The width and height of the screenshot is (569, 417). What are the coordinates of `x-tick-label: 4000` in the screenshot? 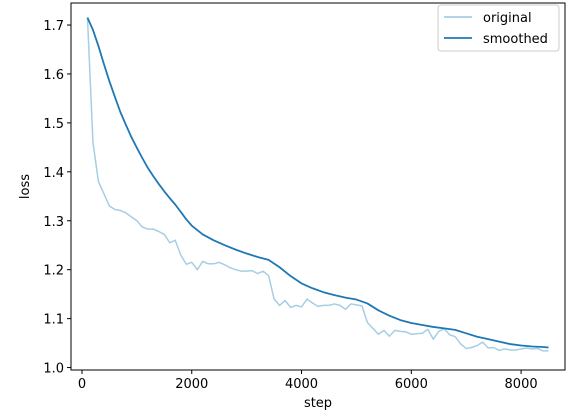 It's located at (301, 384).